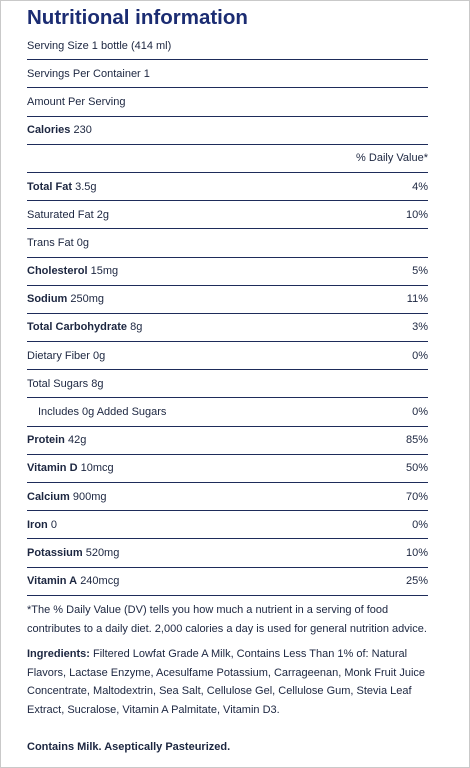 Image resolution: width=470 pixels, height=768 pixels. I want to click on daily-value: 50%, so click(416, 468).